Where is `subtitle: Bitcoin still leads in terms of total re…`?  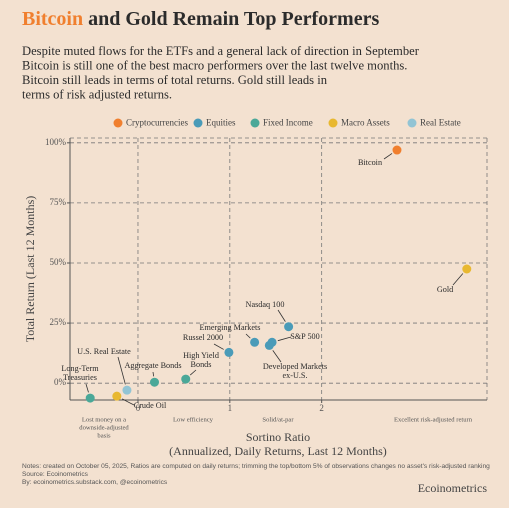 subtitle: Bitcoin still leads in terms of total re… is located at coordinates (175, 80).